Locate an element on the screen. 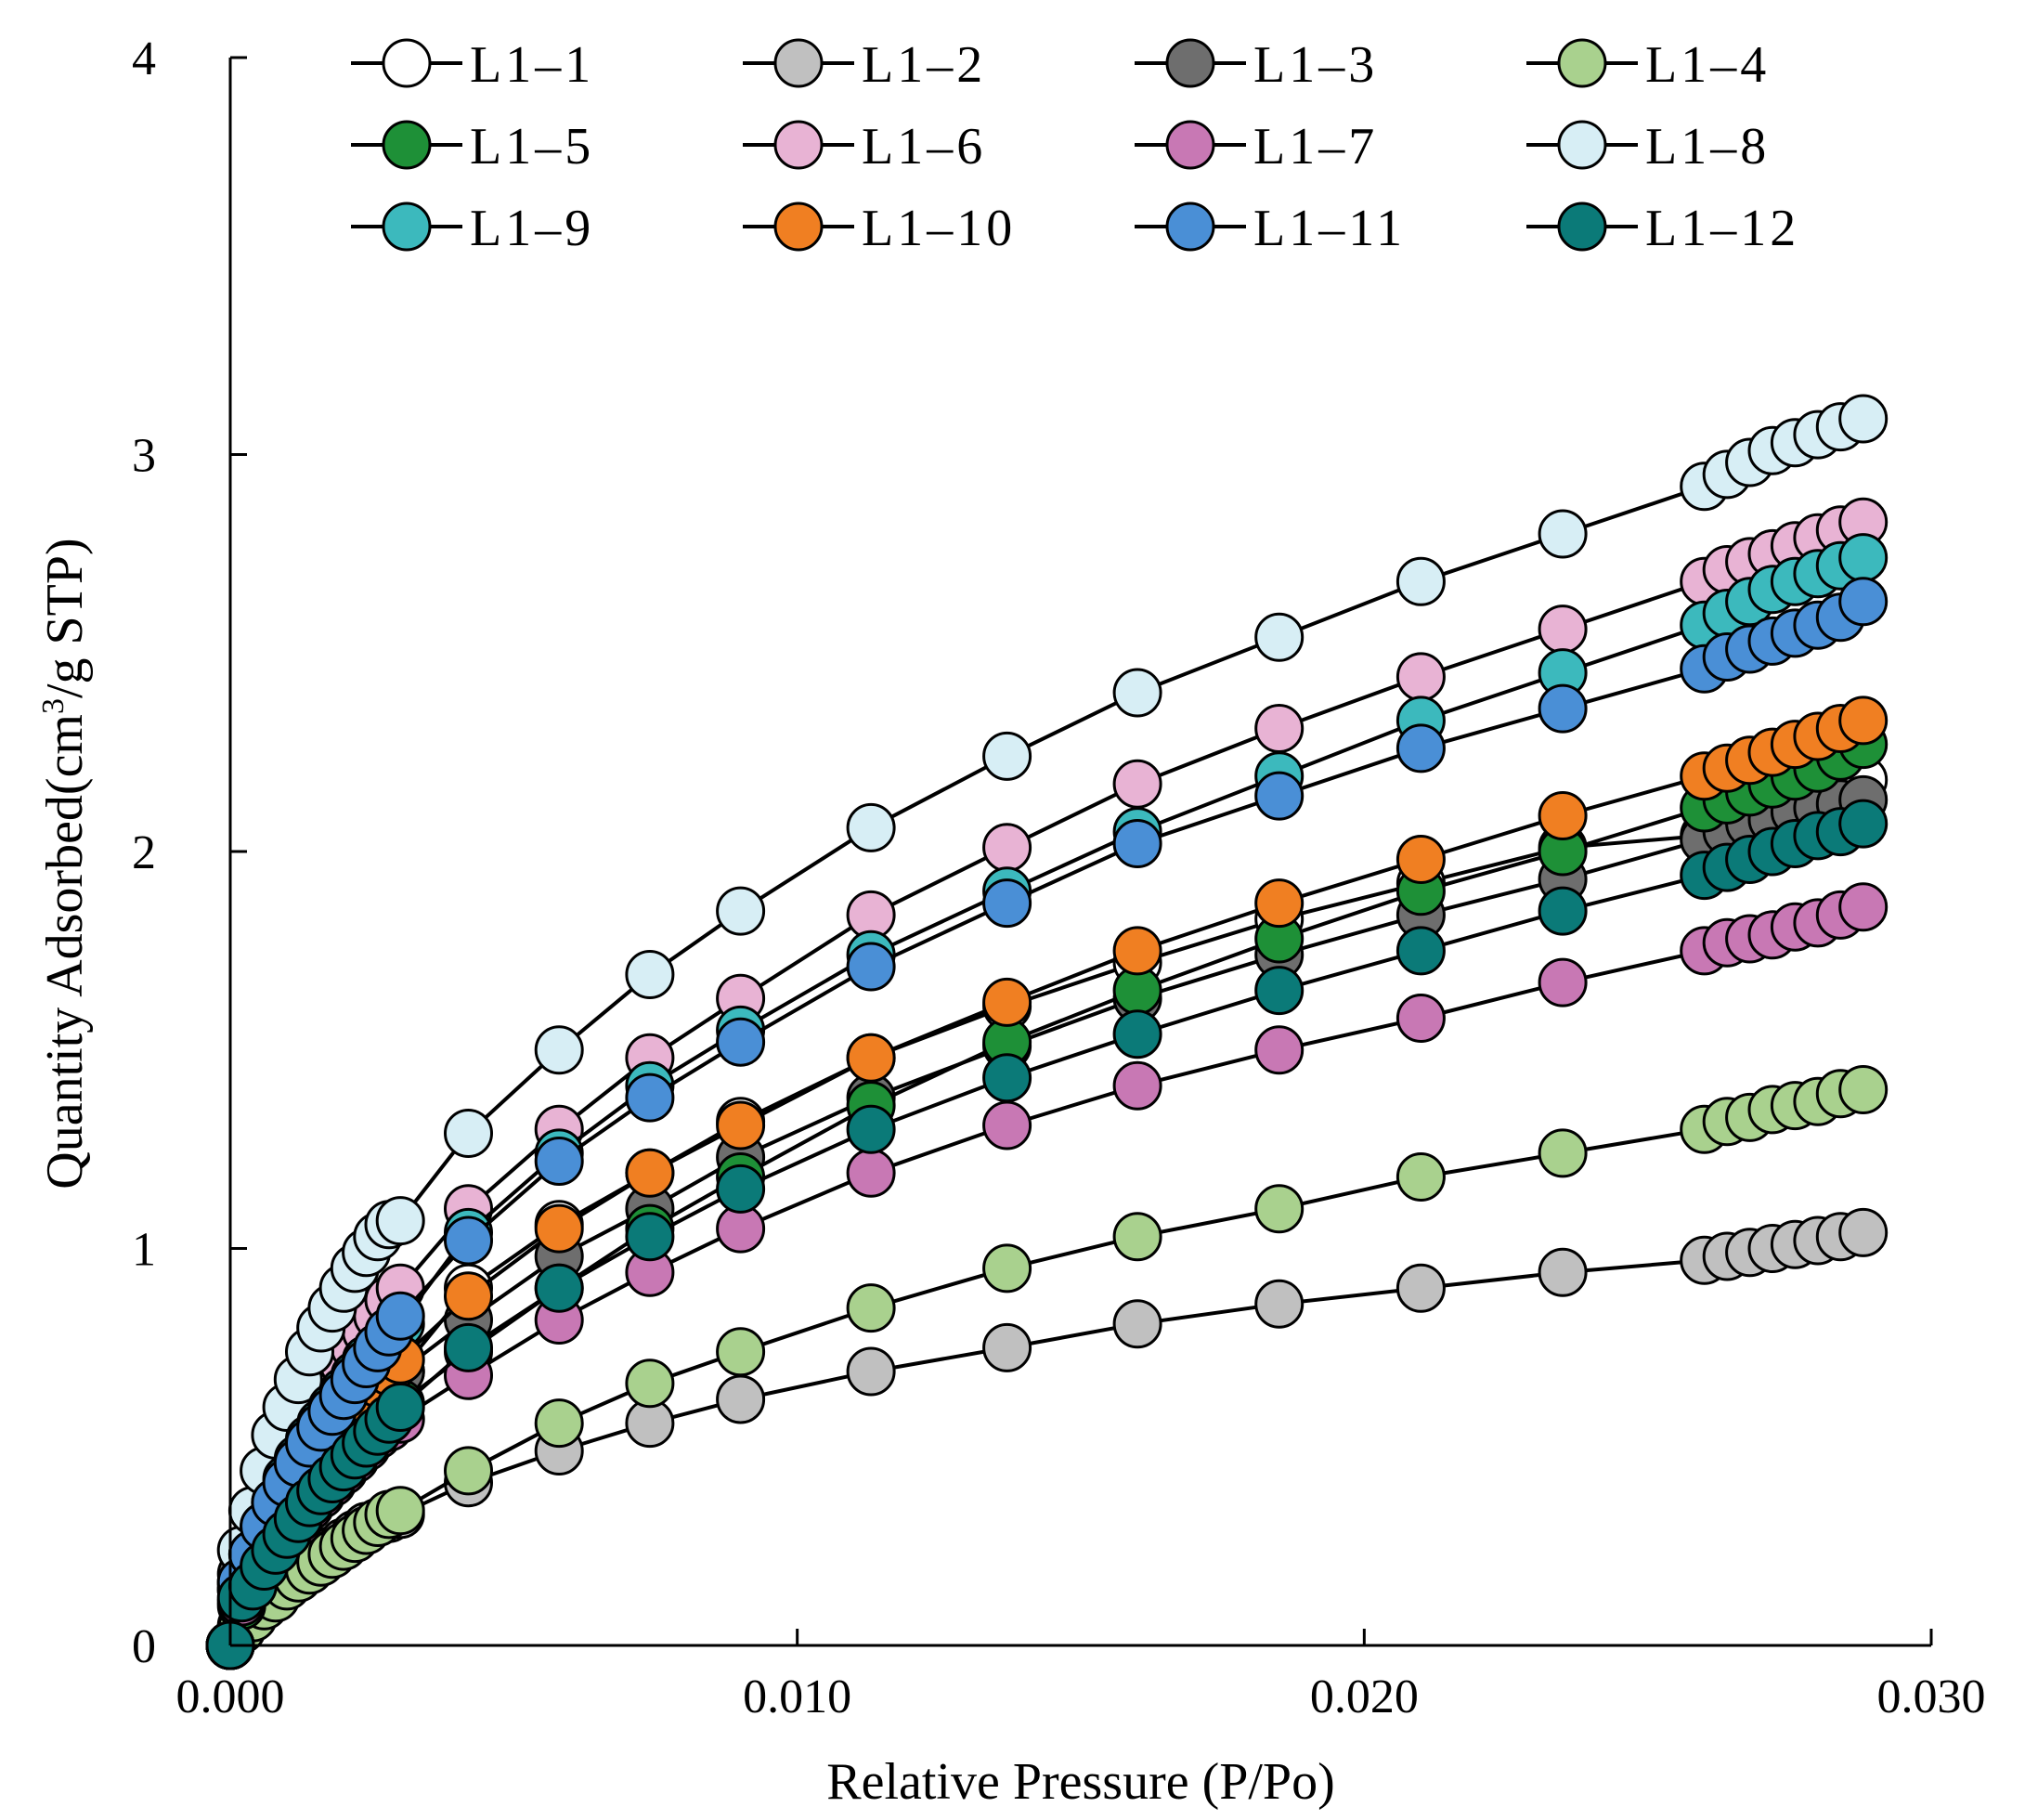 This screenshot has width=2038, height=1820. legend-label-L1-6: L1–6 is located at coordinates (924, 147).